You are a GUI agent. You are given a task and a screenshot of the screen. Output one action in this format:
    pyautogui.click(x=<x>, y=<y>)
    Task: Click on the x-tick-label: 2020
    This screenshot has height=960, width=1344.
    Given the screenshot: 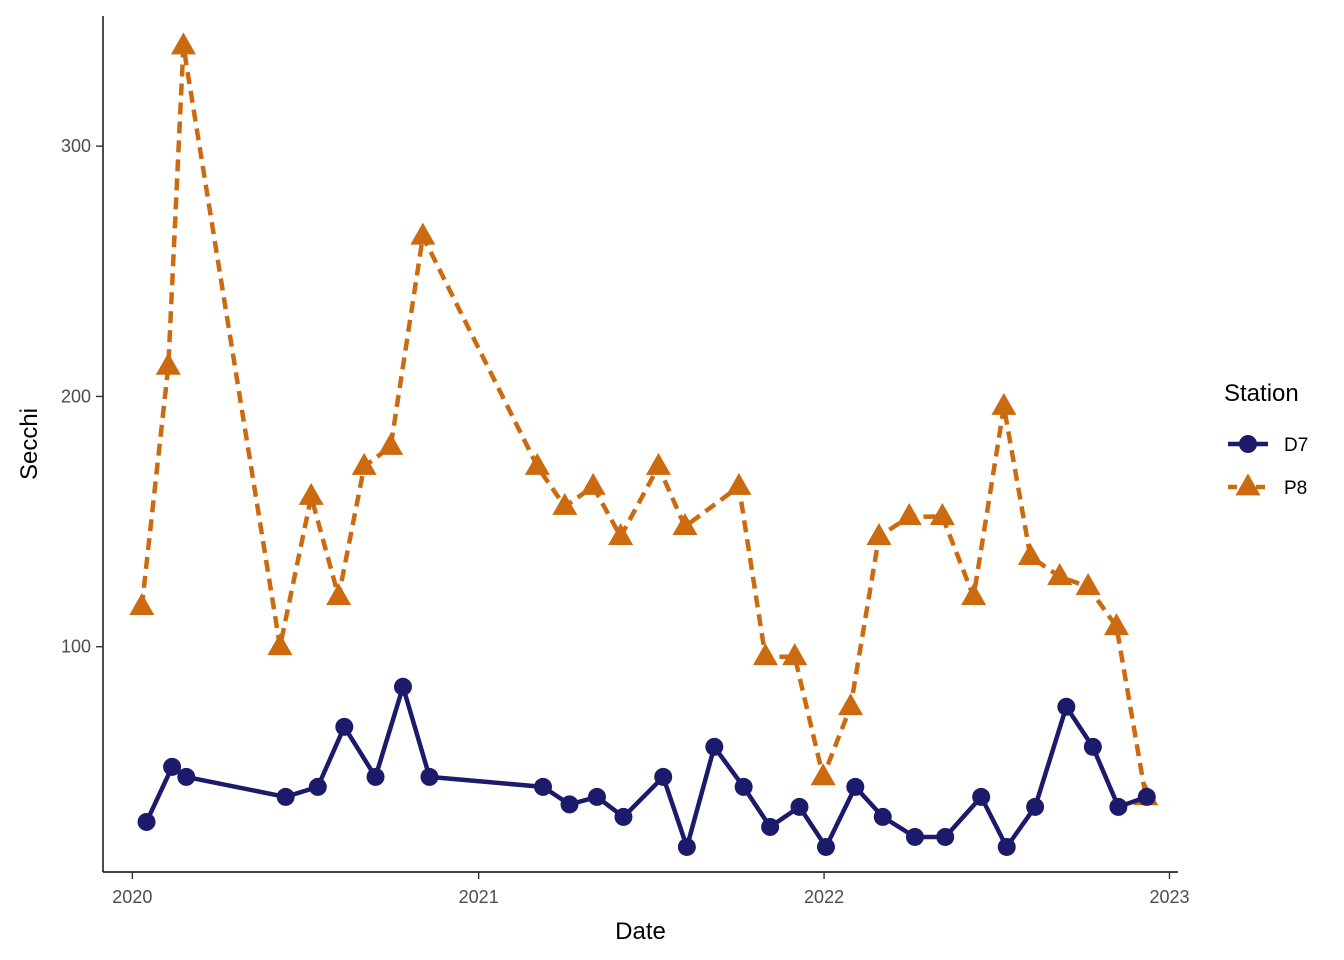 What is the action you would take?
    pyautogui.click(x=132, y=897)
    